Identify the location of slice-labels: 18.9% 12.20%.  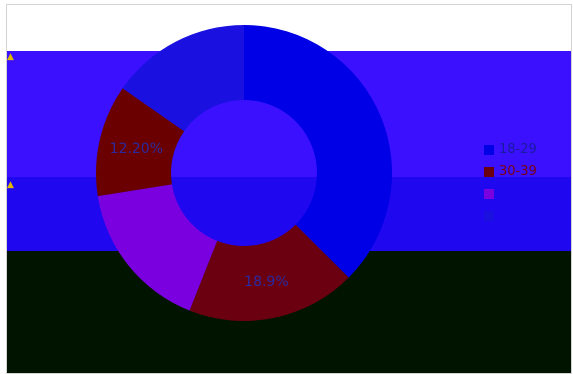
(199, 215).